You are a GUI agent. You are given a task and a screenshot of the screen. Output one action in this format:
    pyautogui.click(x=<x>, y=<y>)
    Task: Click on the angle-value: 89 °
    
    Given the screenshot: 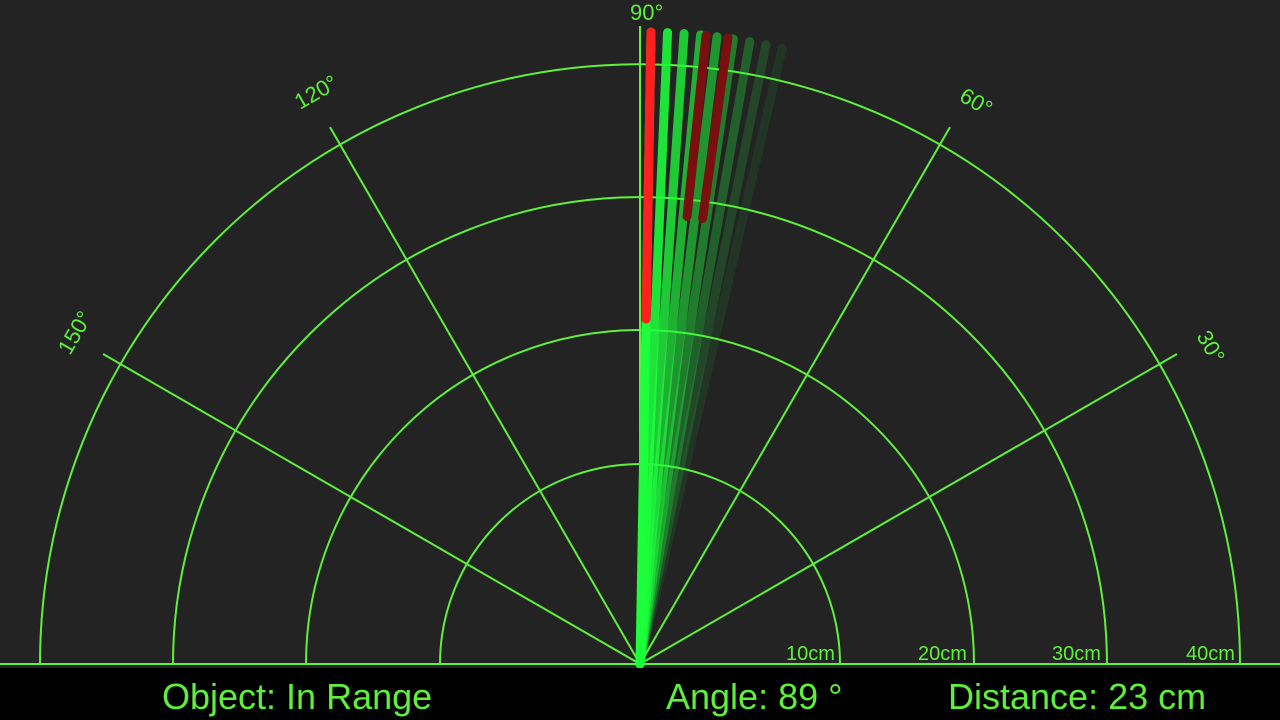 What is the action you would take?
    pyautogui.click(x=810, y=696)
    